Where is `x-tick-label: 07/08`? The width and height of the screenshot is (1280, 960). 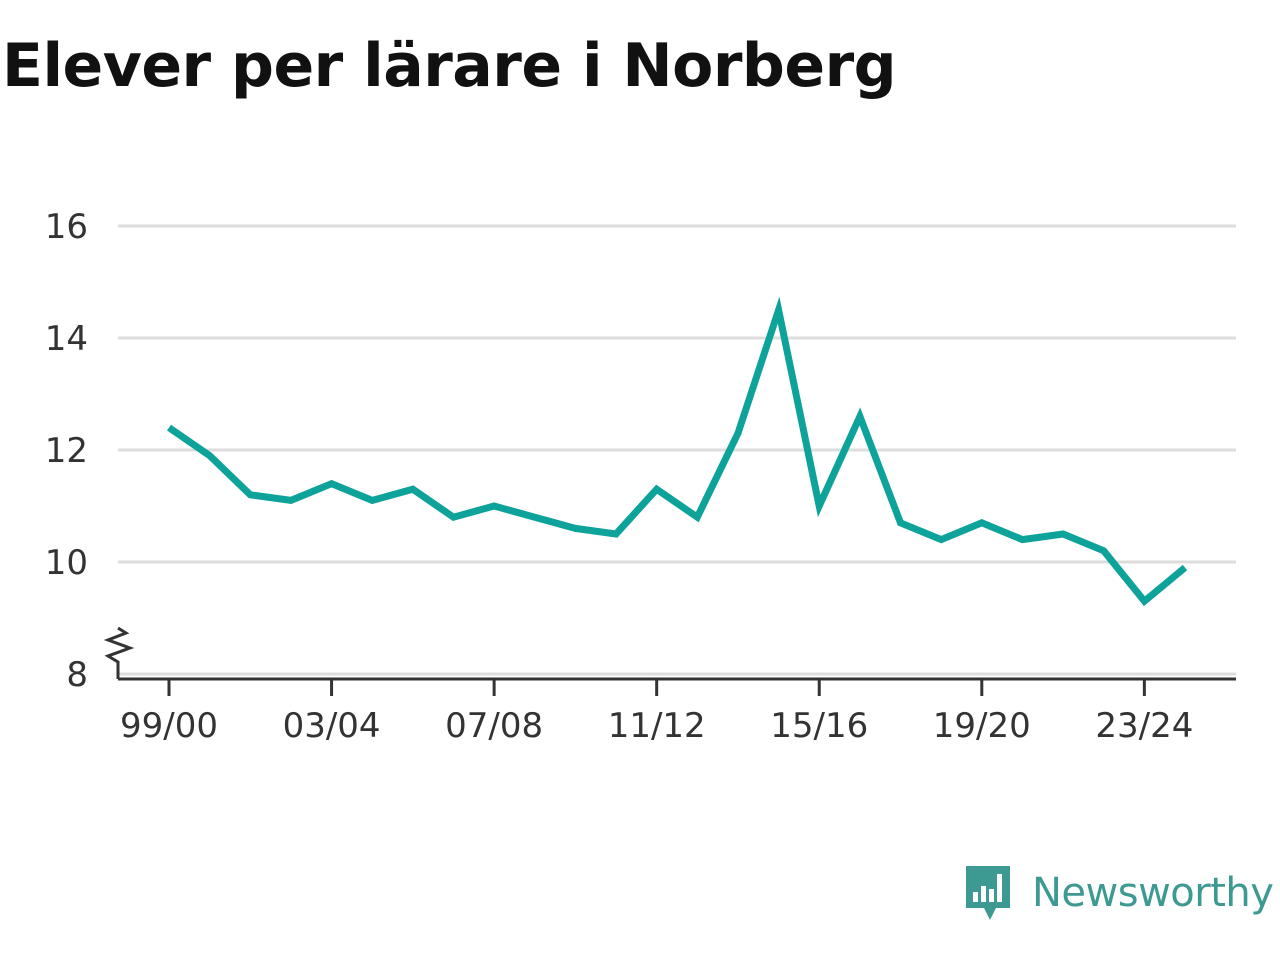
x-tick-label: 07/08 is located at coordinates (494, 726).